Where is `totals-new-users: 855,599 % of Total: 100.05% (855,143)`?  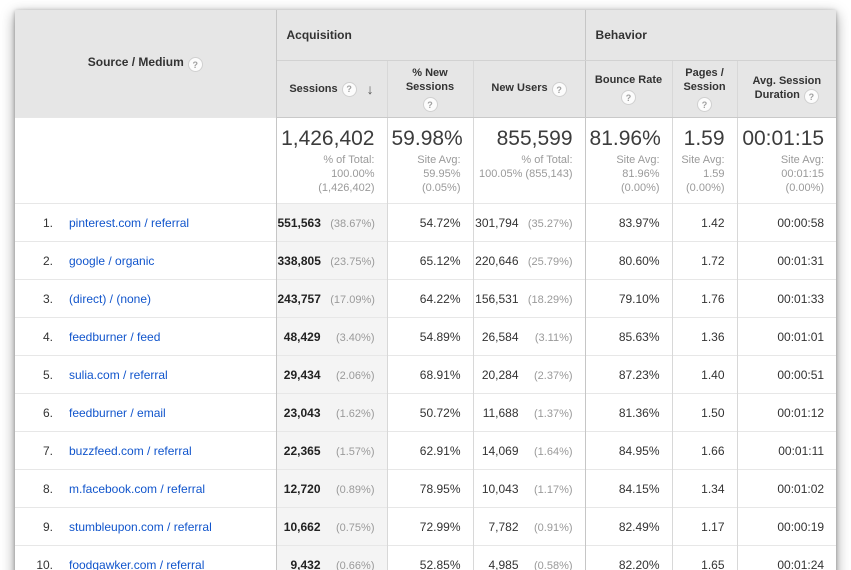
totals-new-users: 855,599 % of Total: 100.05% (855,143) is located at coordinates (529, 160).